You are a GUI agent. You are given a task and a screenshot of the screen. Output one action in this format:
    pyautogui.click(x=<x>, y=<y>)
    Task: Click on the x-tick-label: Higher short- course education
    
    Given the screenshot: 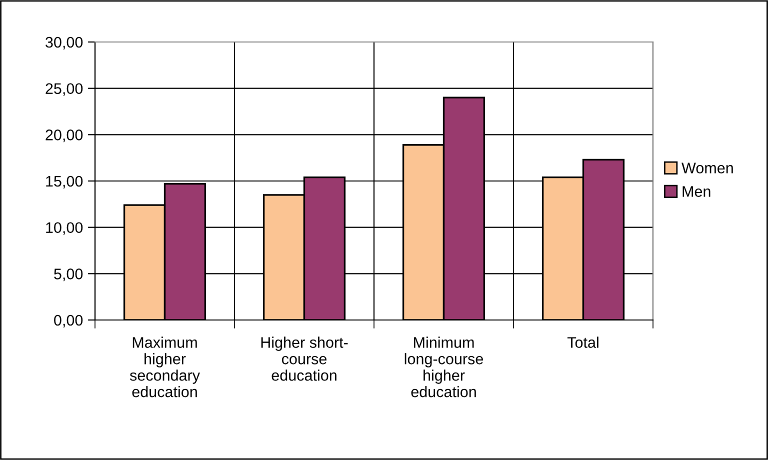 What is the action you would take?
    pyautogui.click(x=304, y=358)
    